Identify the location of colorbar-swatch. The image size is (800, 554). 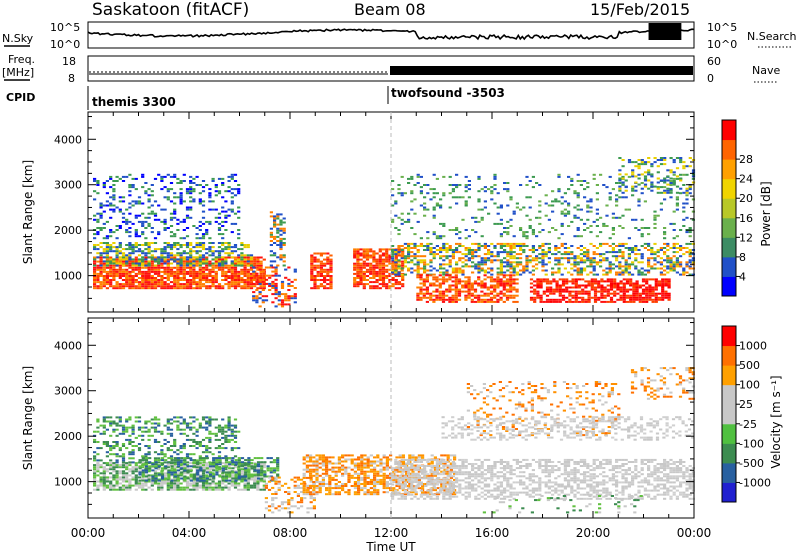
(729, 188).